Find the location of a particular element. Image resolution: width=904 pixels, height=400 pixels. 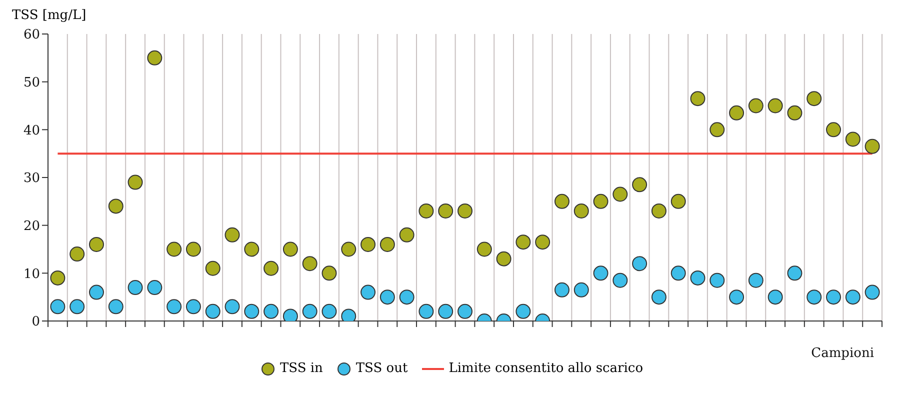

y-tick-label: 50 is located at coordinates (31, 82).